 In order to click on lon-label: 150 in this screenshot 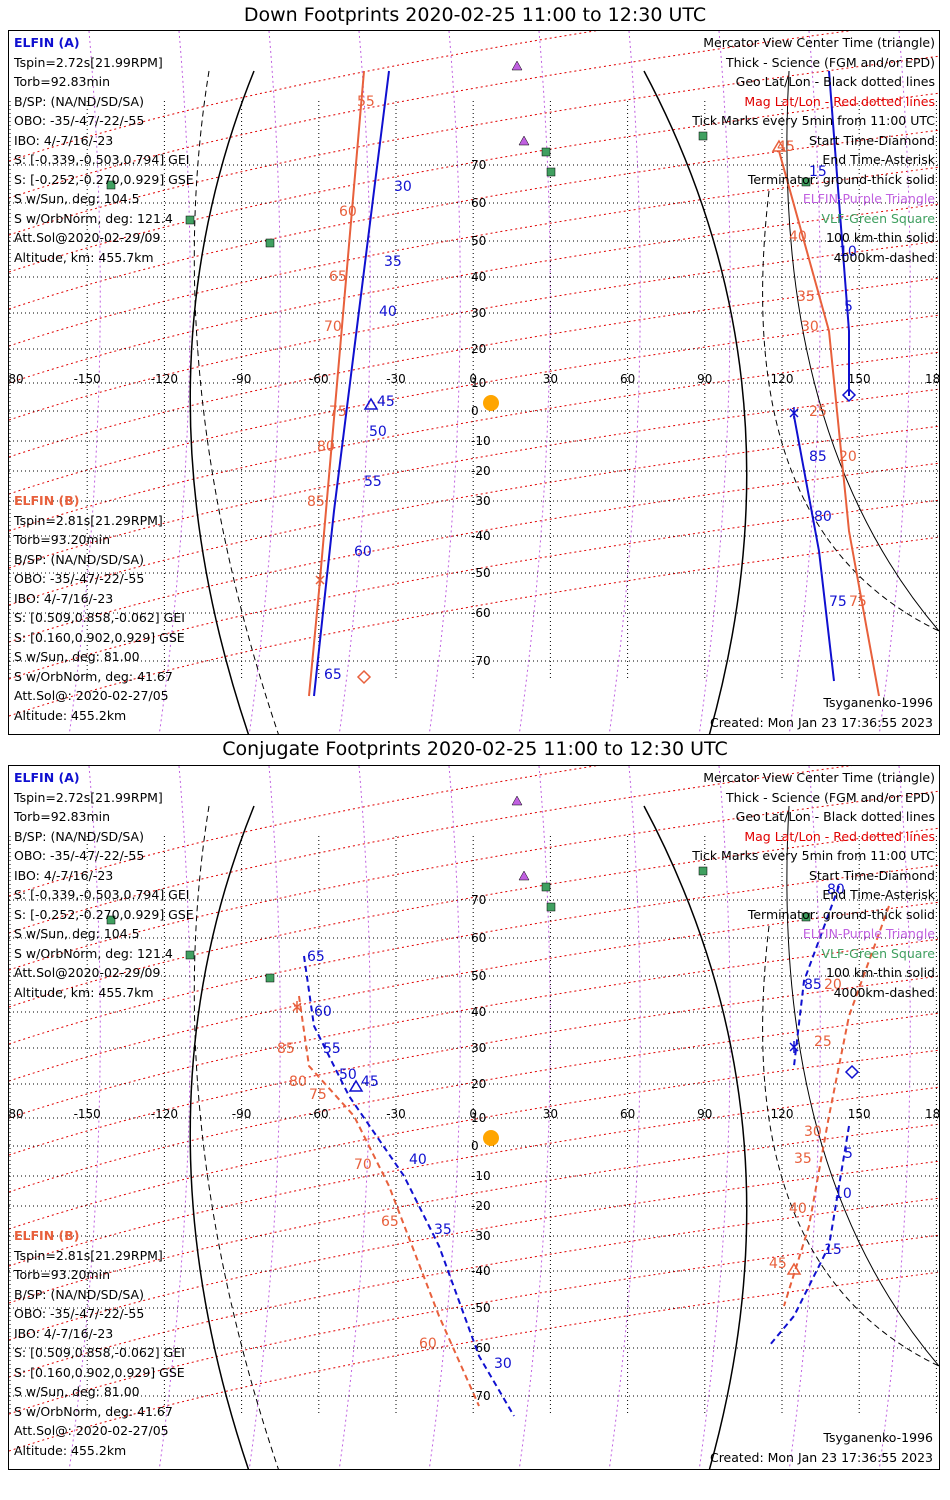, I will do `click(859, 1114)`.